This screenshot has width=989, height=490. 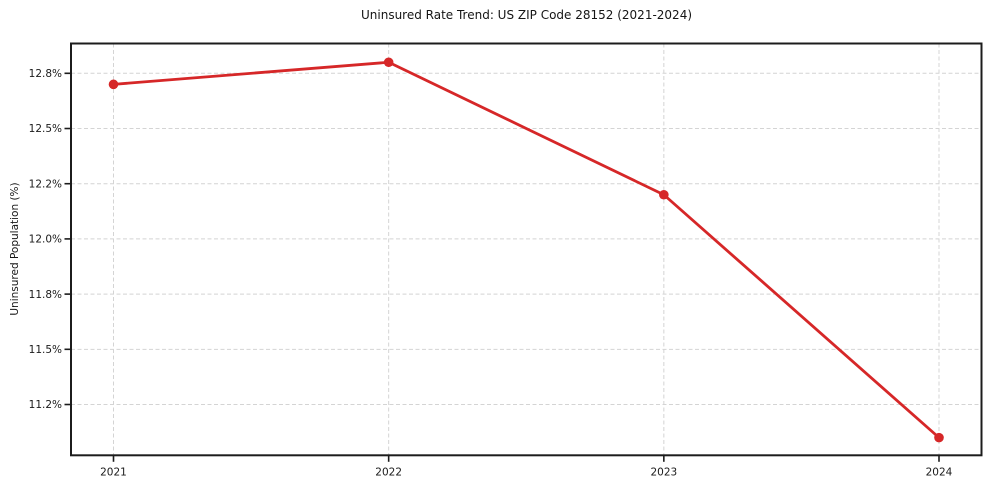 What do you see at coordinates (45, 74) in the screenshot?
I see `y-tick-label: 12.8%` at bounding box center [45, 74].